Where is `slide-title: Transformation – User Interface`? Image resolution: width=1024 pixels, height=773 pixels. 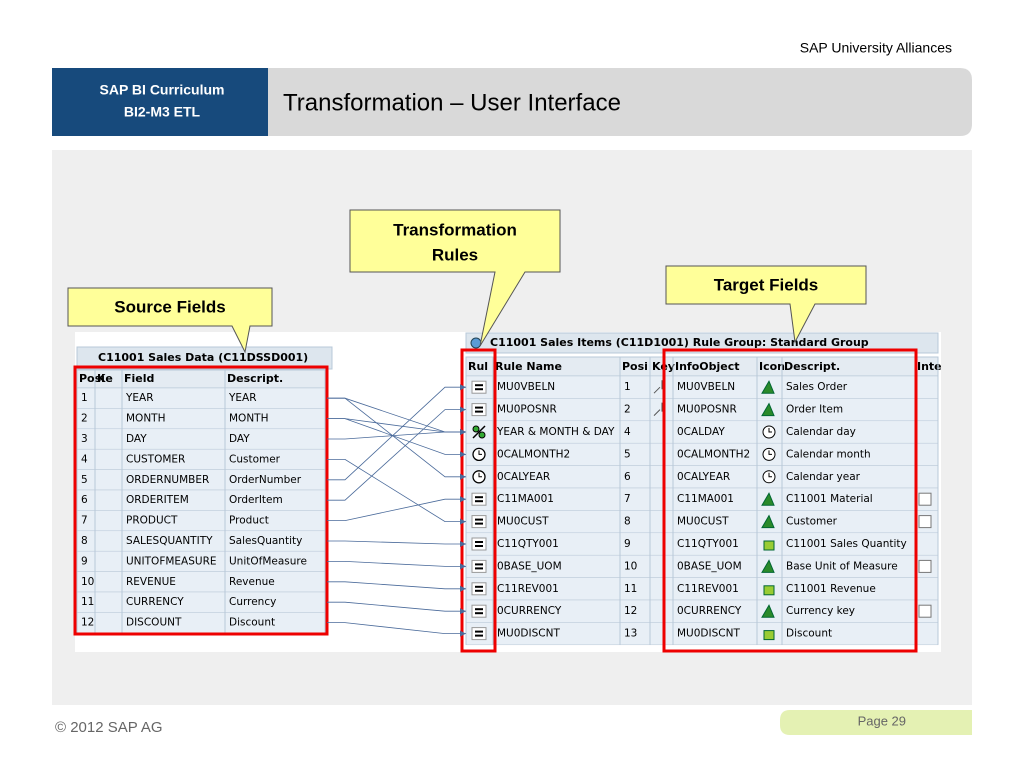 slide-title: Transformation – User Interface is located at coordinates (452, 102).